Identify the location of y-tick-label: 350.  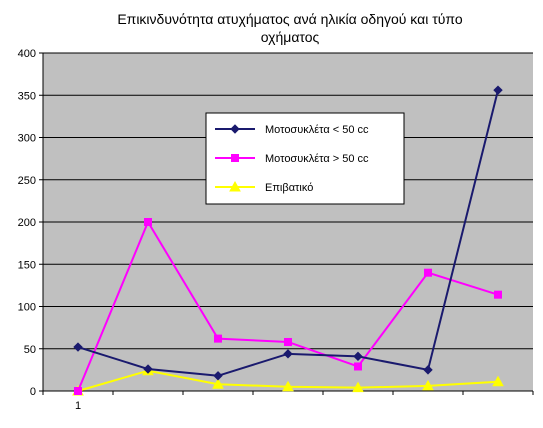
(27, 96).